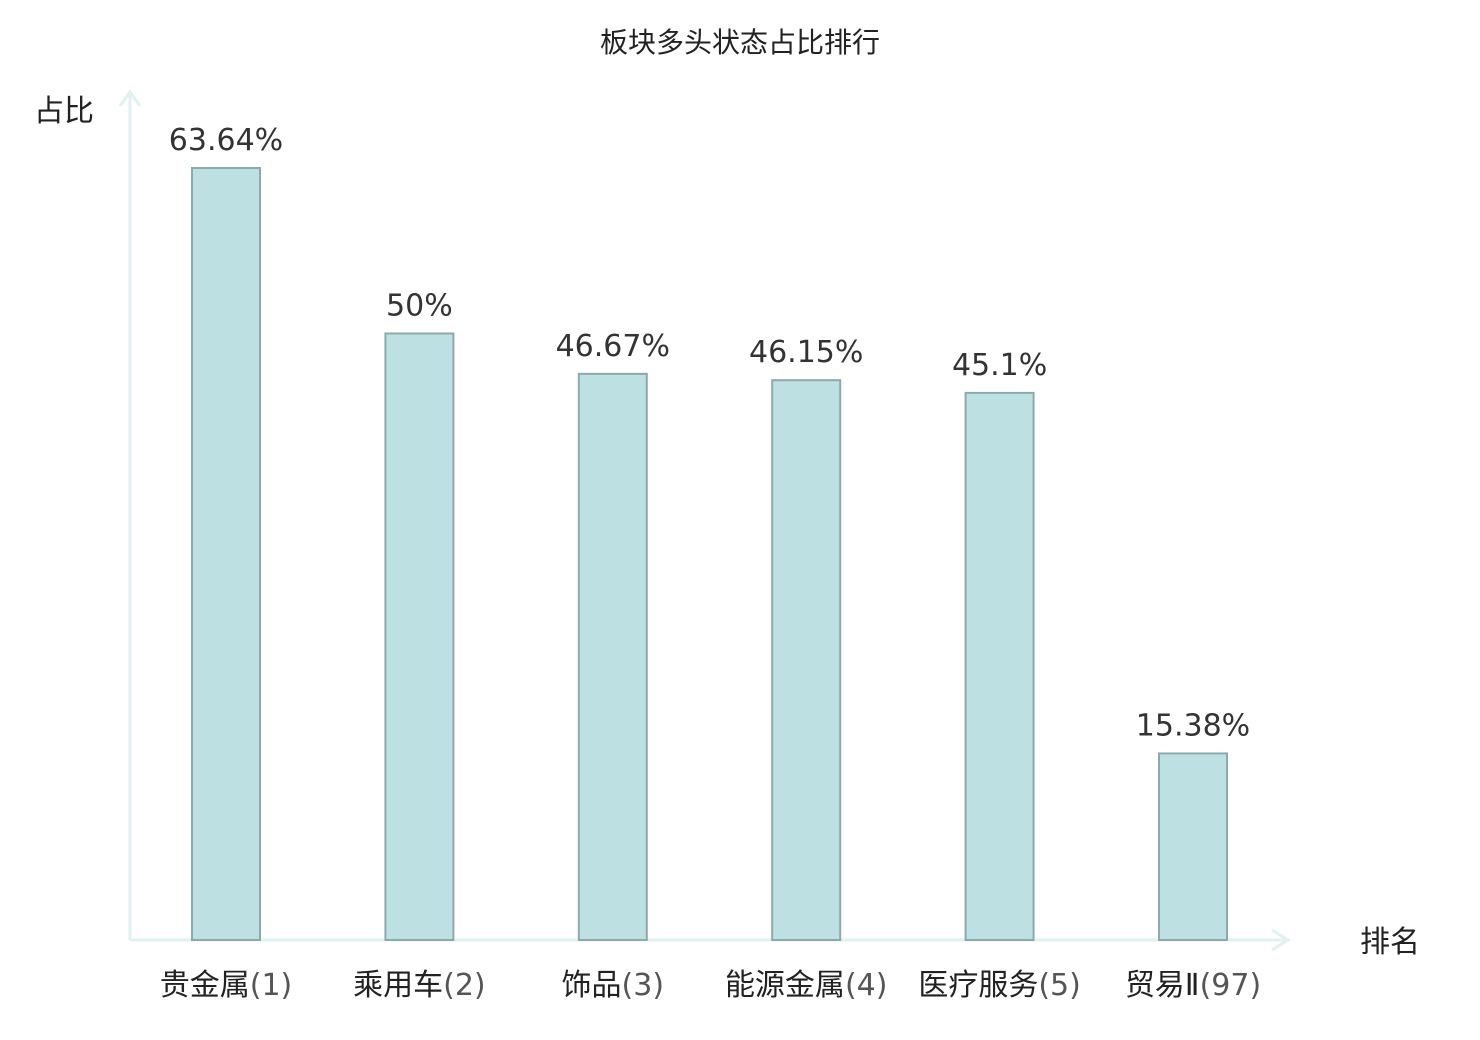 The height and width of the screenshot is (1040, 1480). Describe the element at coordinates (1059, 985) in the screenshot. I see `x-tick-rank: (5)` at that location.